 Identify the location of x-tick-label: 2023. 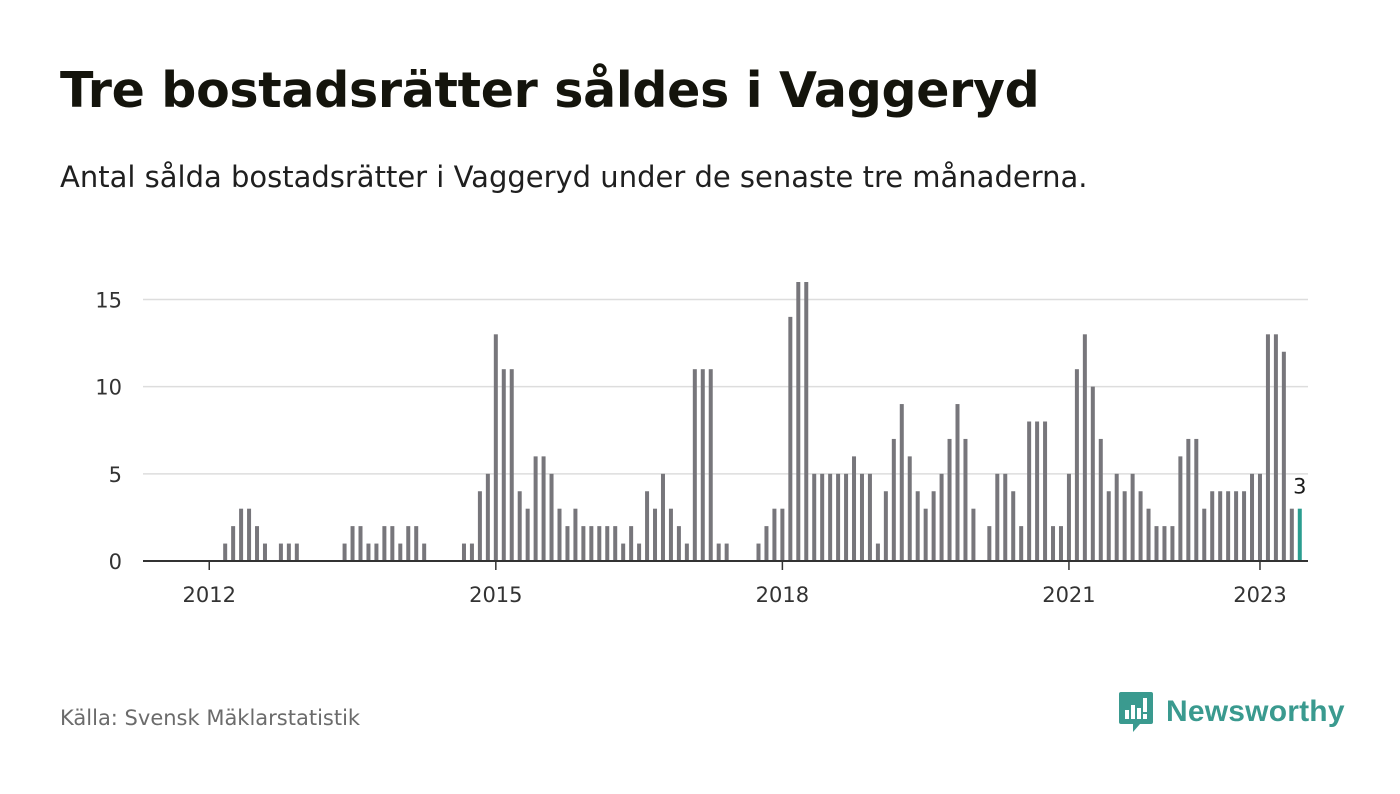
(1259, 595).